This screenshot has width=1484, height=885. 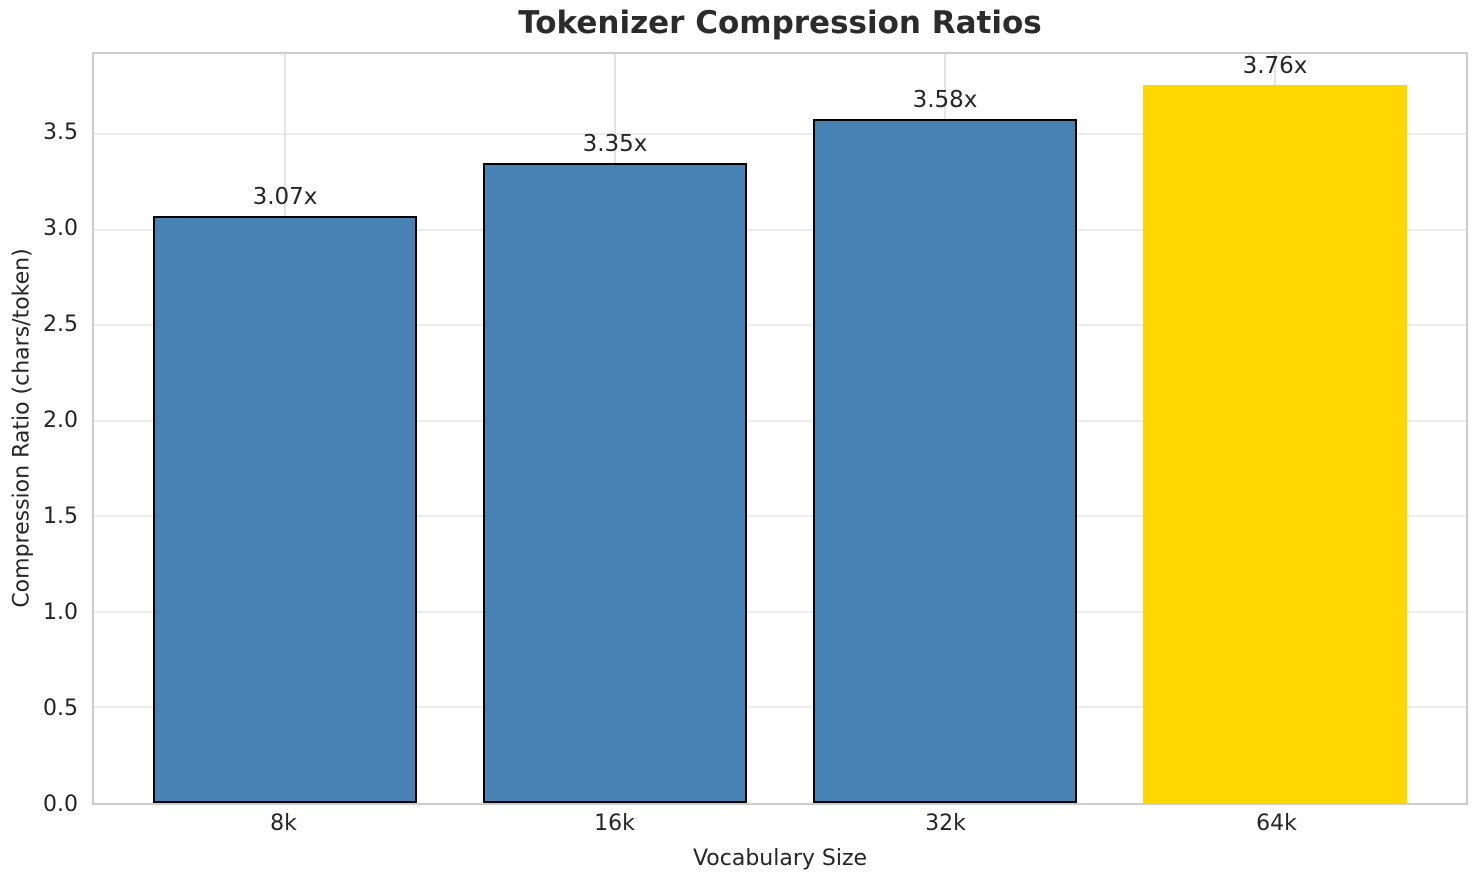 What do you see at coordinates (285, 509) in the screenshot?
I see `bar-8k` at bounding box center [285, 509].